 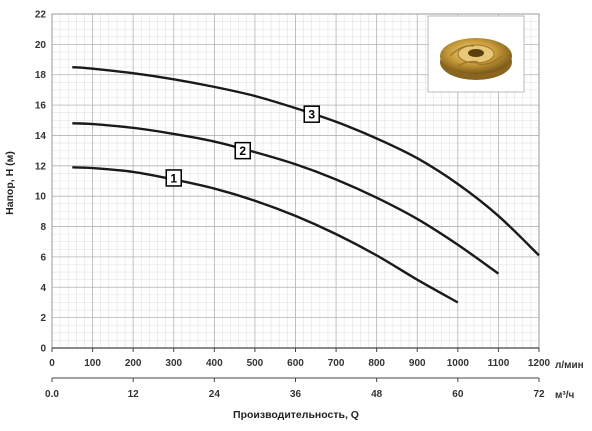 What do you see at coordinates (417, 363) in the screenshot?
I see `x-tick-label: 900` at bounding box center [417, 363].